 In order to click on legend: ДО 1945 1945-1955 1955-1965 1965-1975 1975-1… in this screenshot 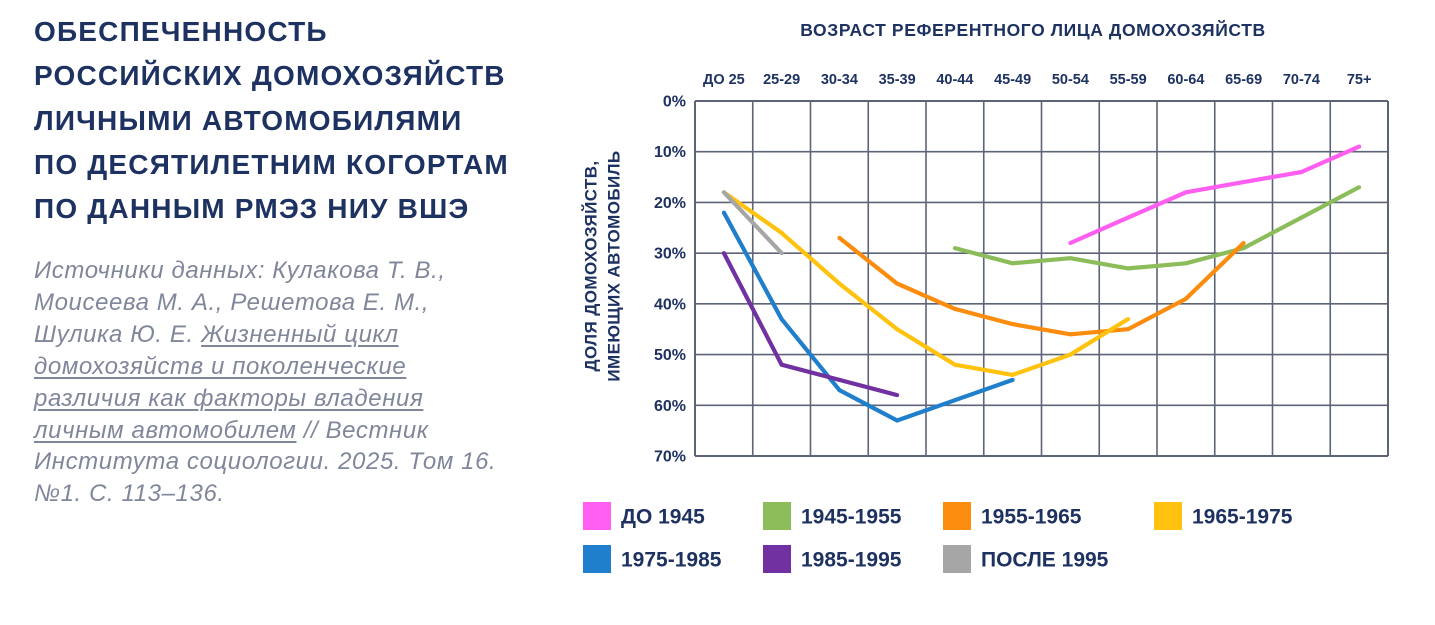, I will do `click(938, 537)`.